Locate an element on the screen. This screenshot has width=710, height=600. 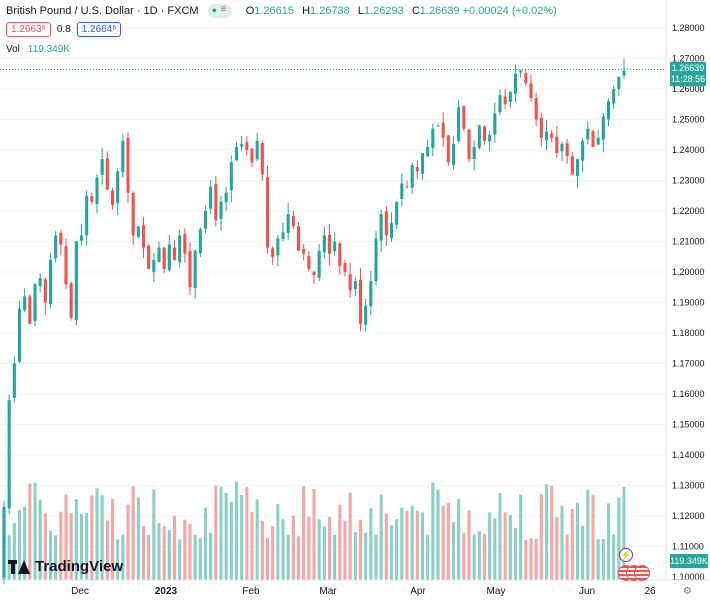
open-label: O is located at coordinates (250, 10).